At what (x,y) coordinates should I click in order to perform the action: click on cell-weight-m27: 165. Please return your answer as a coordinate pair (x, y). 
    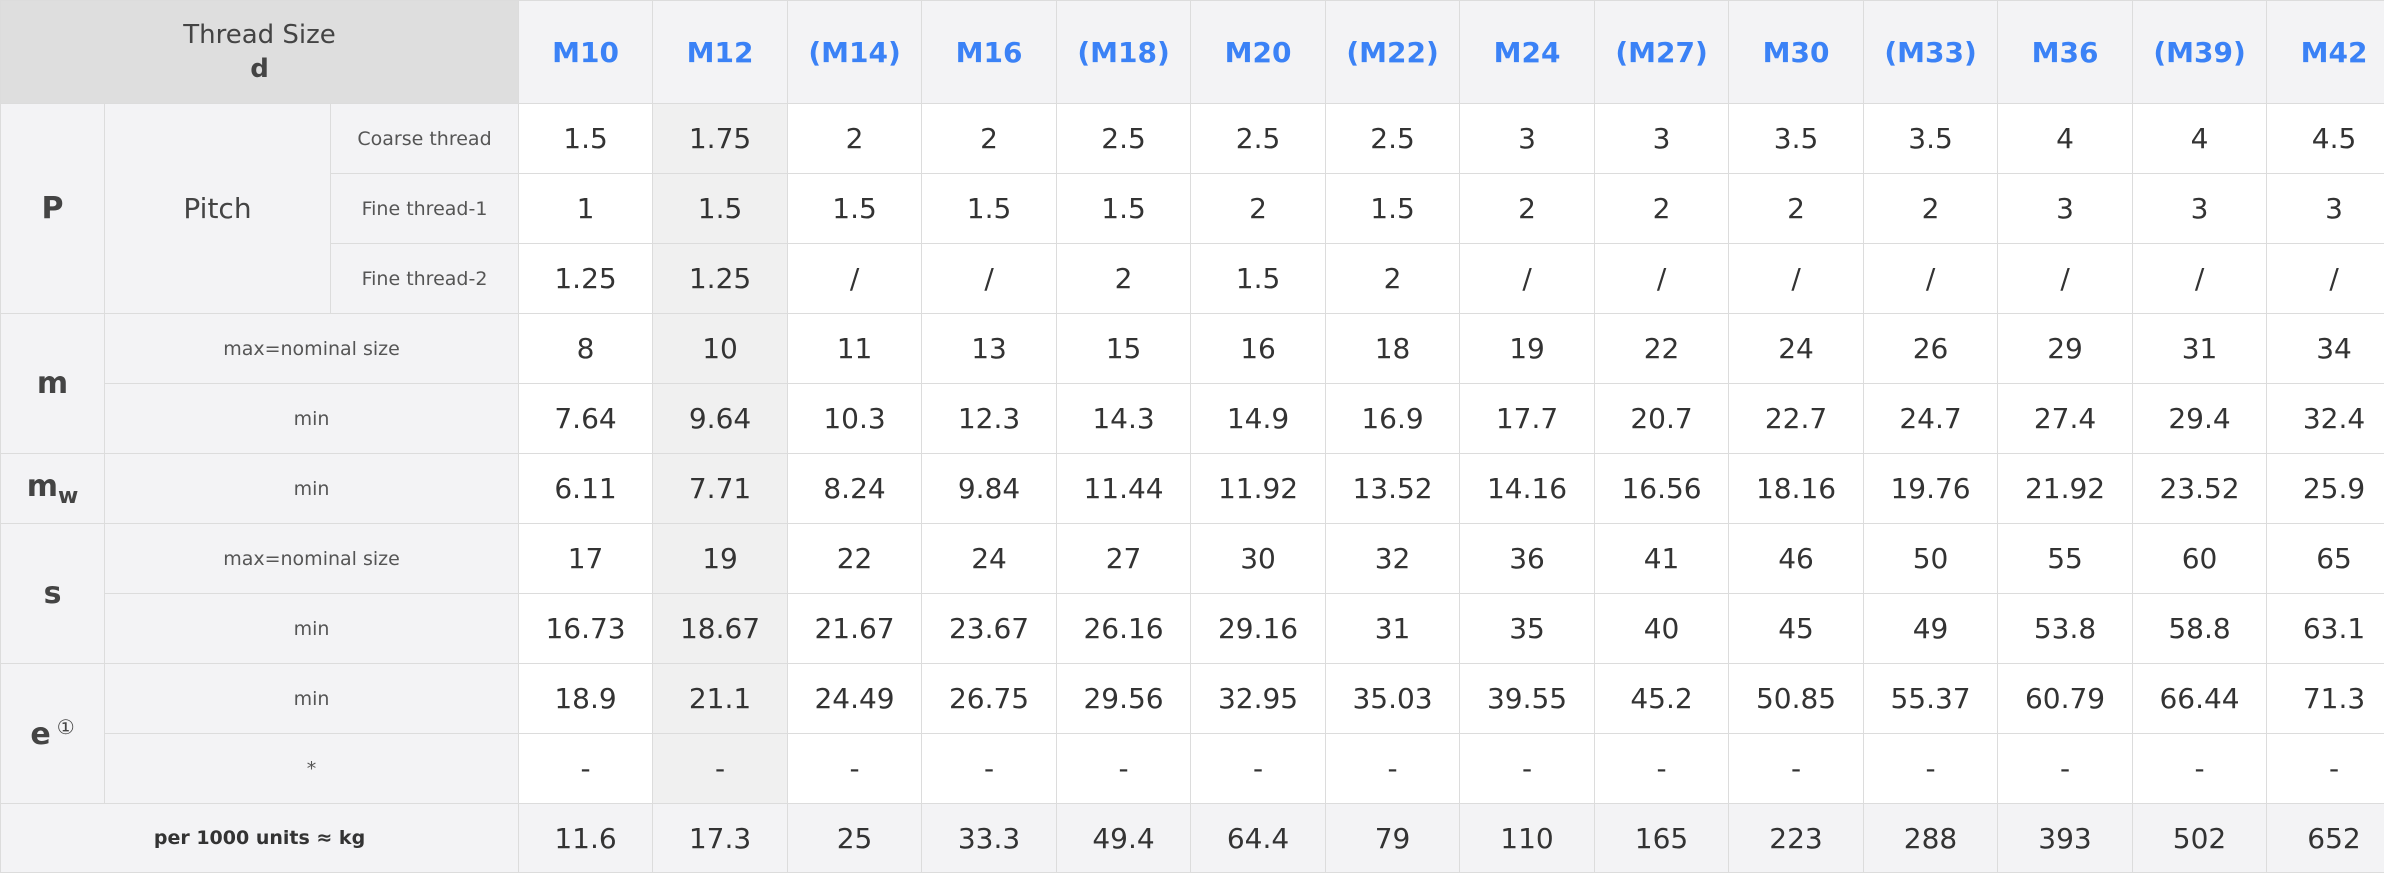
    Looking at the image, I should click on (1662, 838).